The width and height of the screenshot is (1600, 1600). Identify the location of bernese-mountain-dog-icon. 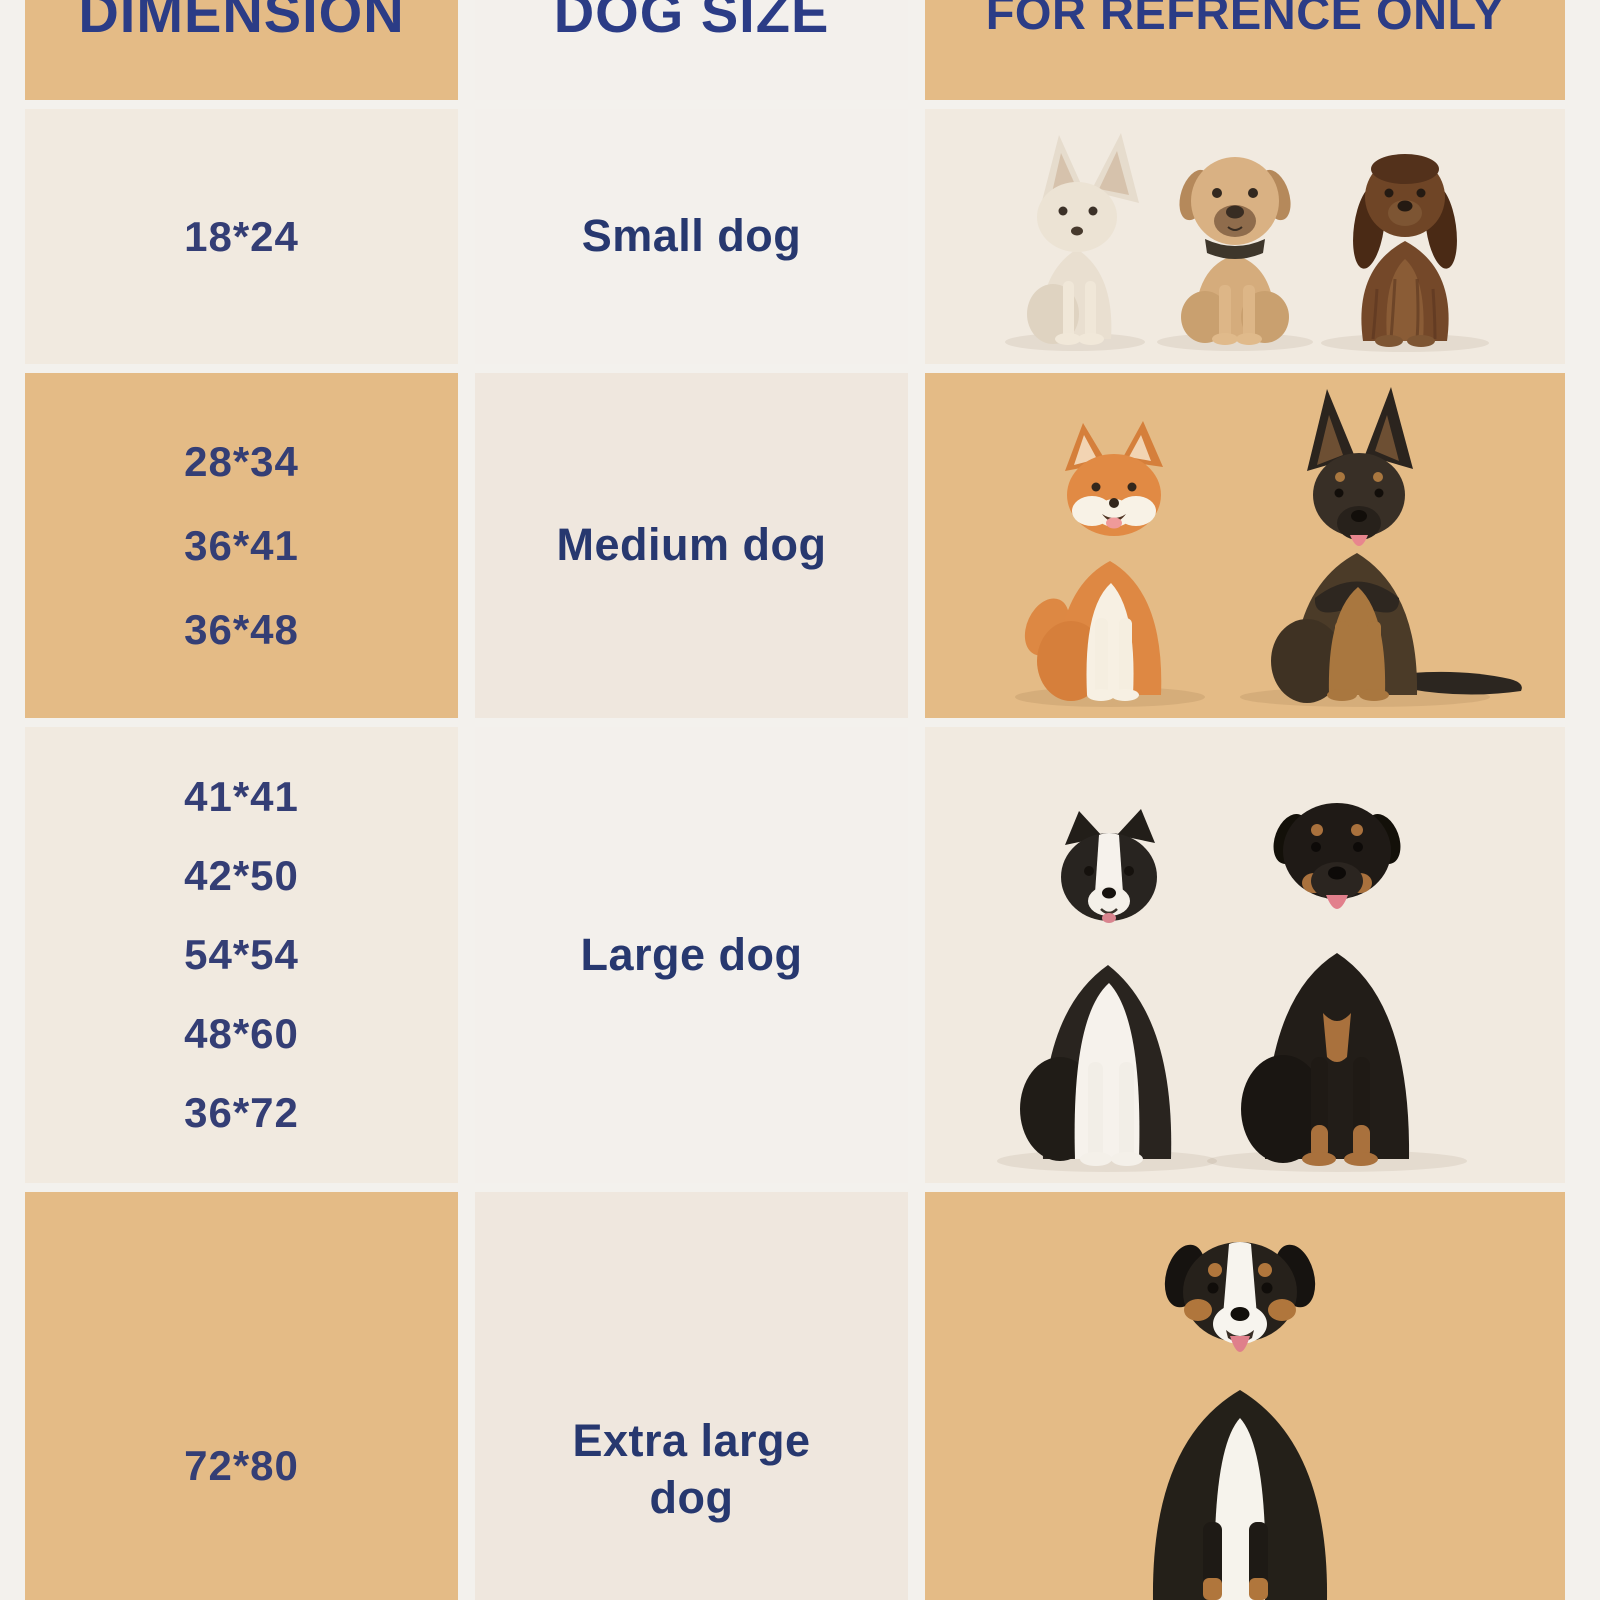
(1240, 1421).